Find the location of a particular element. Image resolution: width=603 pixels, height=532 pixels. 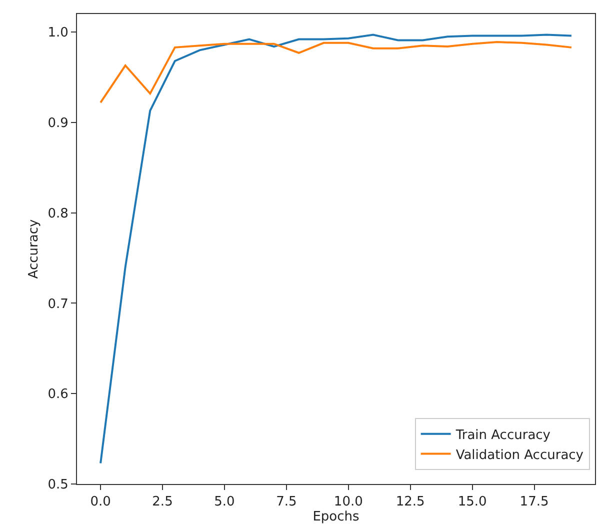

legend-label: Train Accuracy is located at coordinates (502, 435).